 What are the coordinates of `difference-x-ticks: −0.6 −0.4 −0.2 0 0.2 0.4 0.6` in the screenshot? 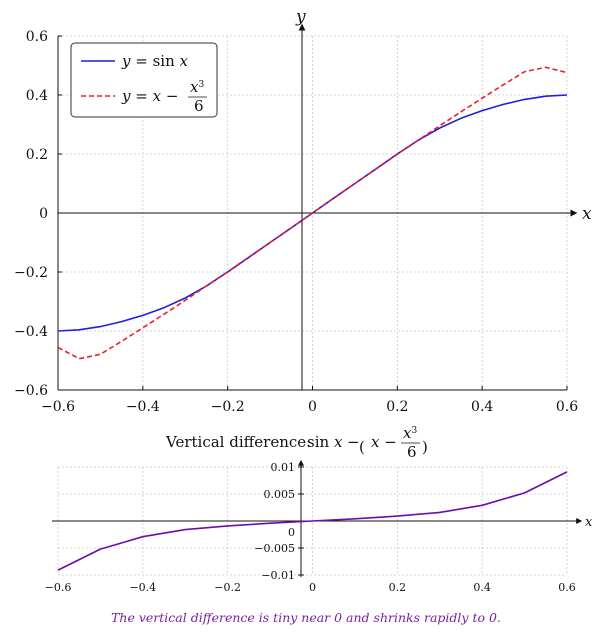 It's located at (310, 587).